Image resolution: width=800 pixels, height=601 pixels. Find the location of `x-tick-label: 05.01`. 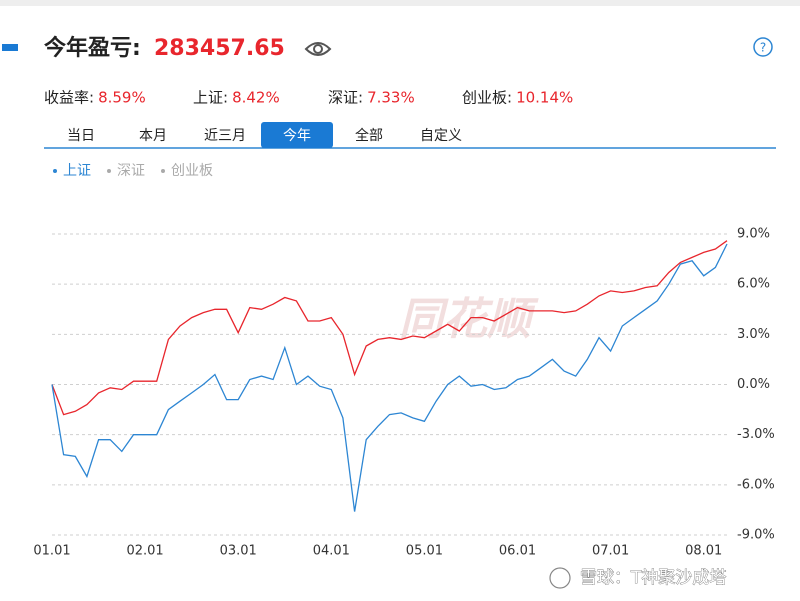

x-tick-label: 05.01 is located at coordinates (424, 551).